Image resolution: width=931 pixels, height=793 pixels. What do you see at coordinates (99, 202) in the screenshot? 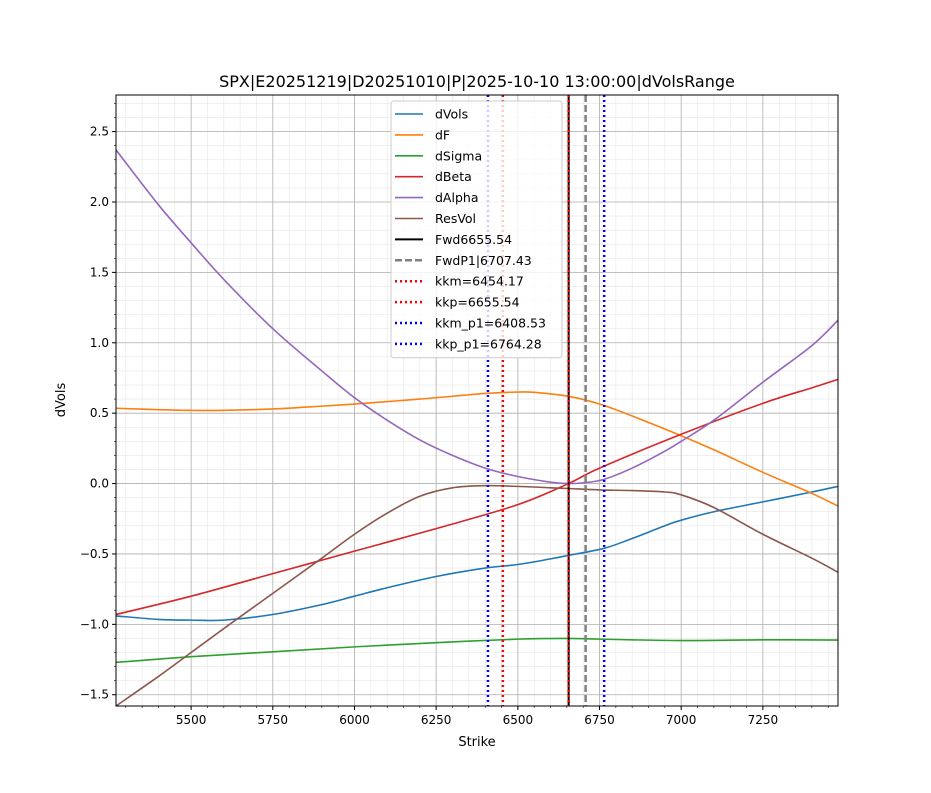
I see `y-tick-label: 2.0` at bounding box center [99, 202].